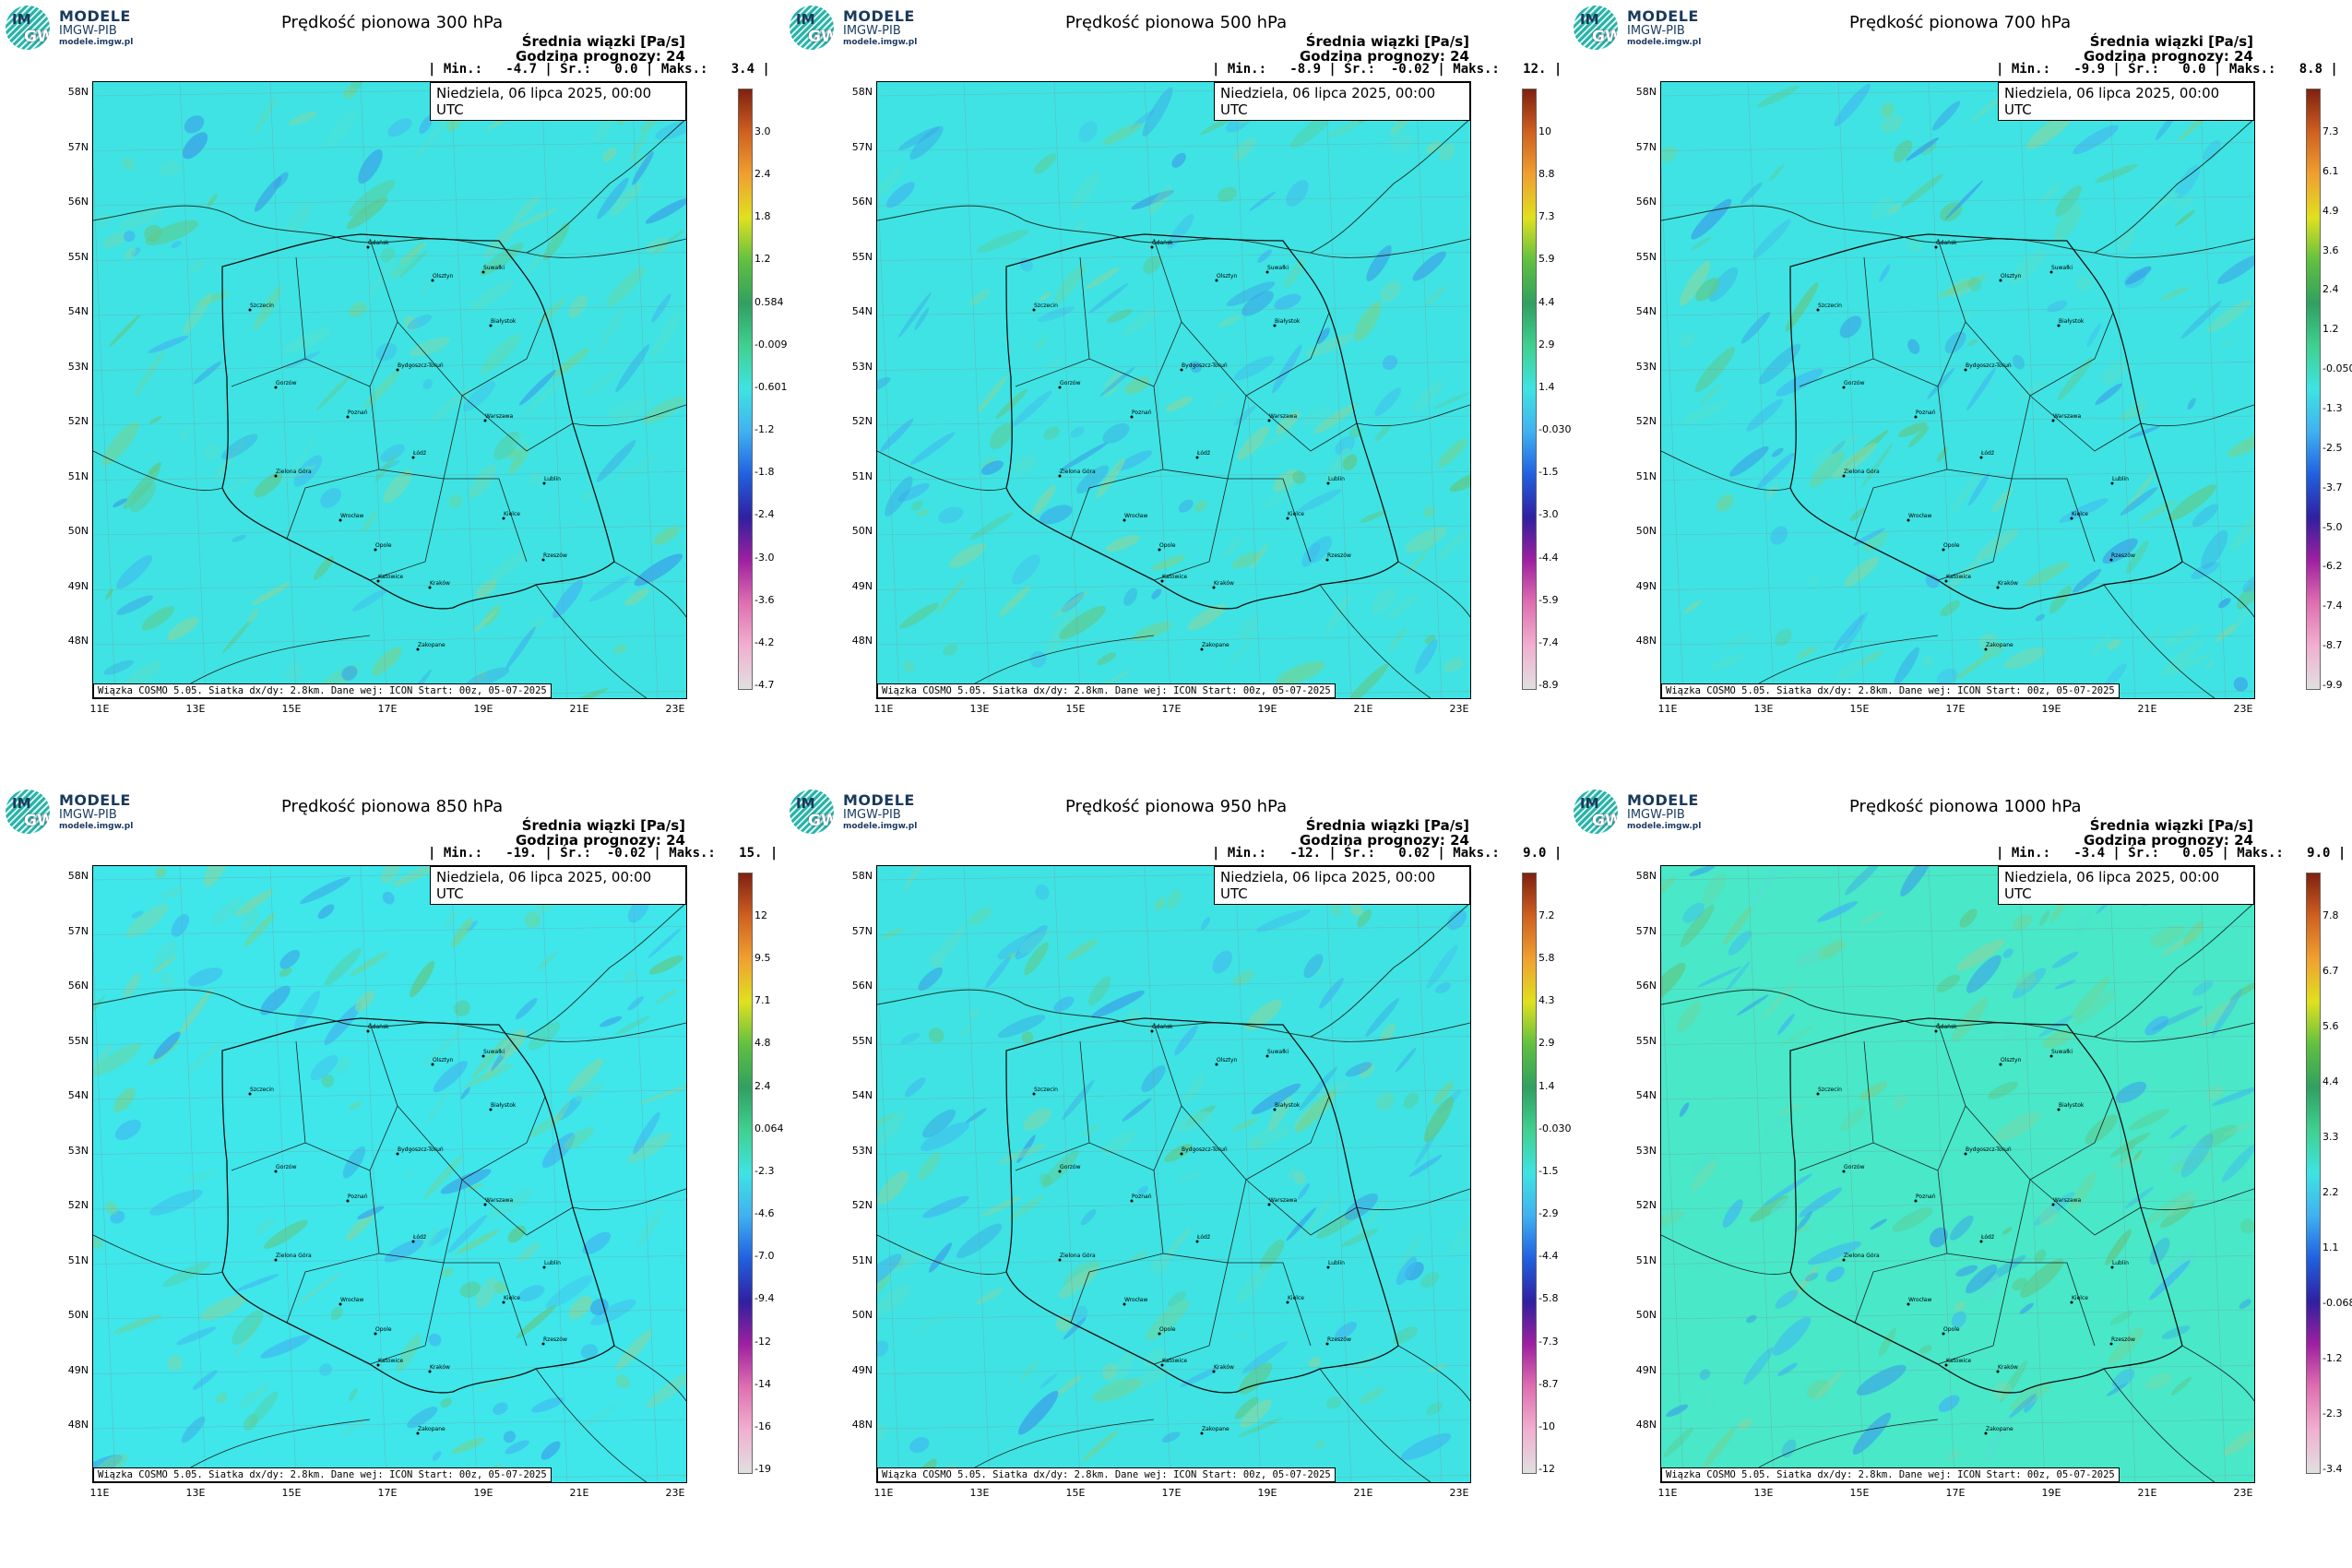 This screenshot has width=2352, height=1568. What do you see at coordinates (552, 1263) in the screenshot?
I see `city-label: Lublin` at bounding box center [552, 1263].